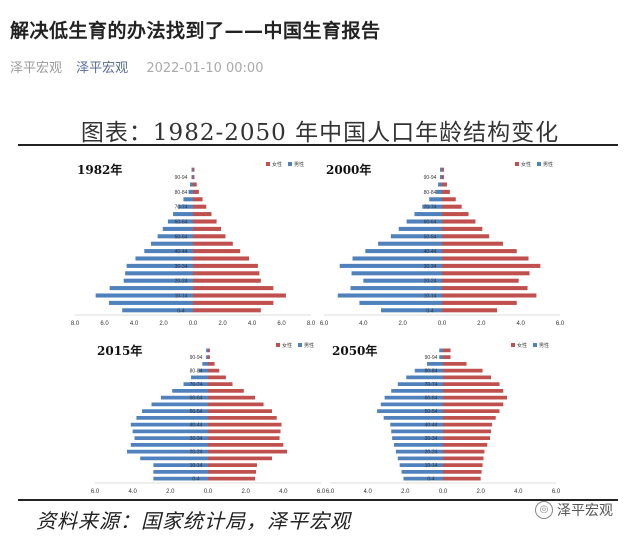 The image size is (640, 537). I want to click on x-tick-label: 4.0, so click(134, 324).